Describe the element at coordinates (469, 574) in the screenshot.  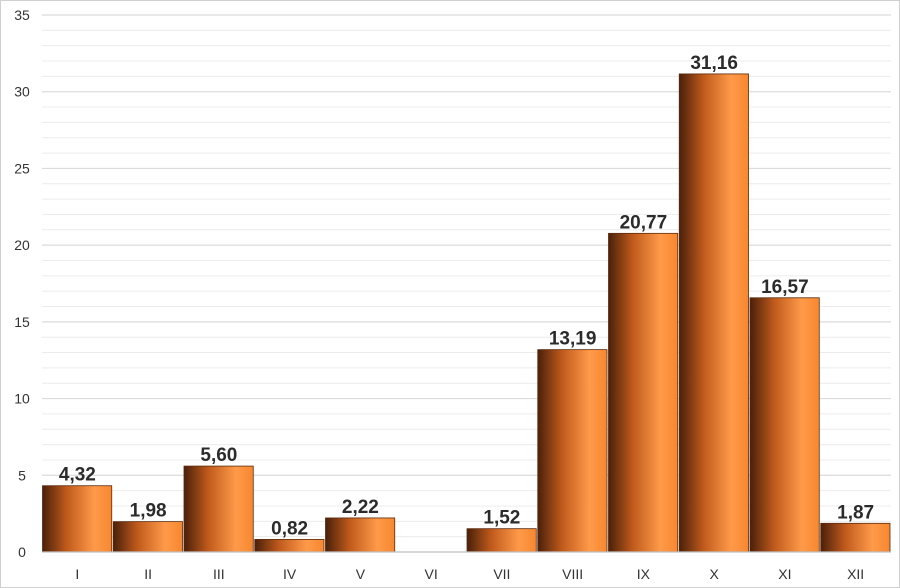
I see `x-axis-ticks: I II III IV V VI VII VIII IX X XI XII` at that location.